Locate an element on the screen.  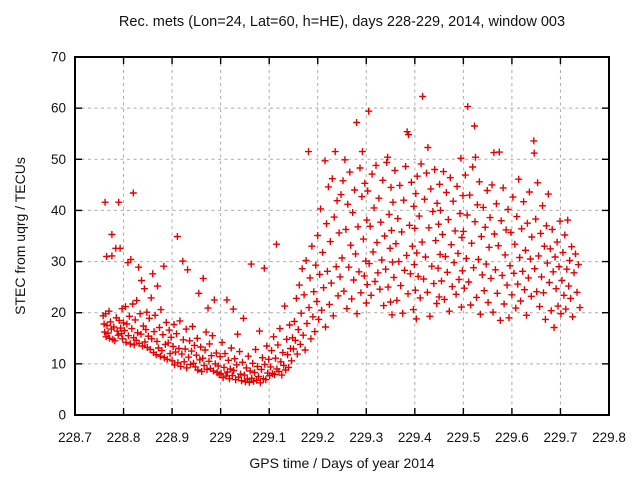
y-tick-label: 70 is located at coordinates (58, 57).